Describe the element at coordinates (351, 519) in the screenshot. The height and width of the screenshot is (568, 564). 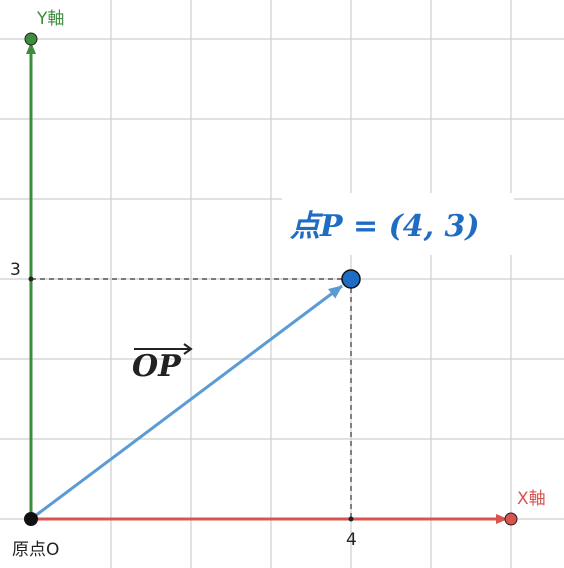
I see `x-tick-mark` at that location.